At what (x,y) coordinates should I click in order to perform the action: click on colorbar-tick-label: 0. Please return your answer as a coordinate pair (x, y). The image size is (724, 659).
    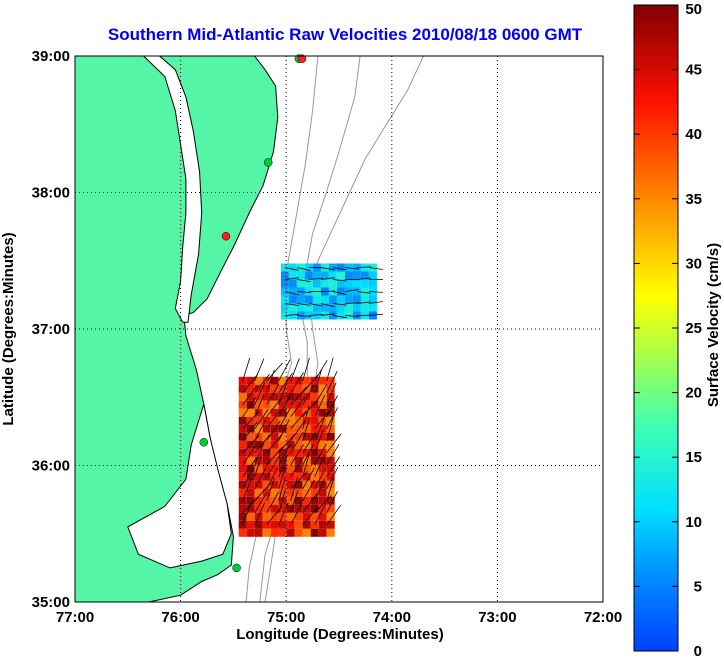
    Looking at the image, I should click on (698, 651).